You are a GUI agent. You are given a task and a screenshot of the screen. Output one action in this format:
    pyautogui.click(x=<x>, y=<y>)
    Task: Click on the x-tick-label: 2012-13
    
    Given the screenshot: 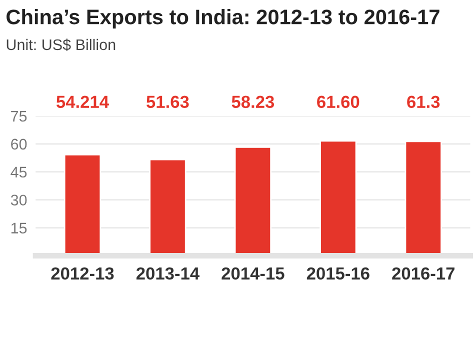 What is the action you would take?
    pyautogui.click(x=82, y=273)
    